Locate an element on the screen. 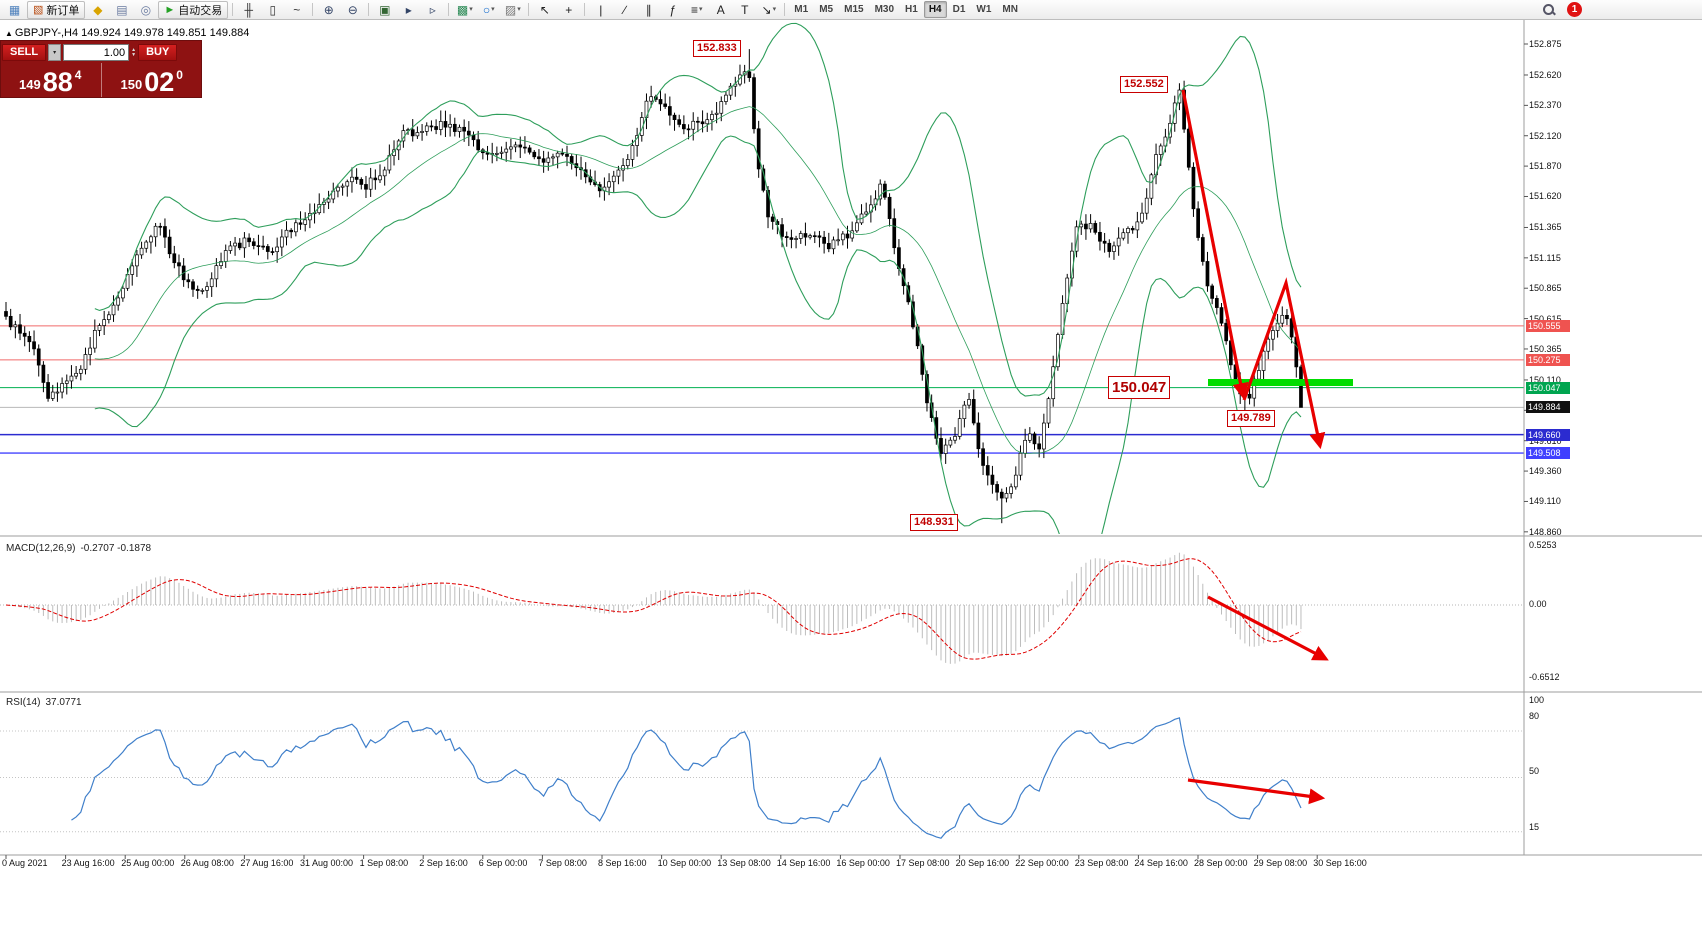 This screenshot has height=940, width=1702. price-zigzag-arrow is located at coordinates (1284, 363).